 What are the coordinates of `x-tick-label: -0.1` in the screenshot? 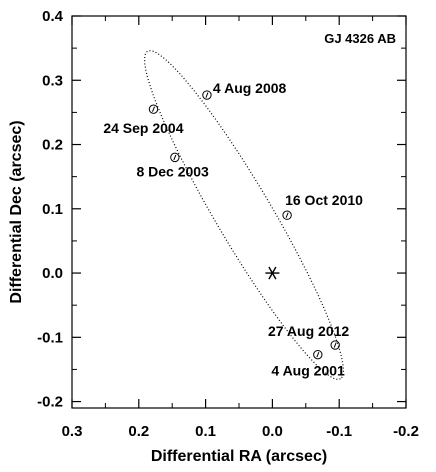 It's located at (339, 431).